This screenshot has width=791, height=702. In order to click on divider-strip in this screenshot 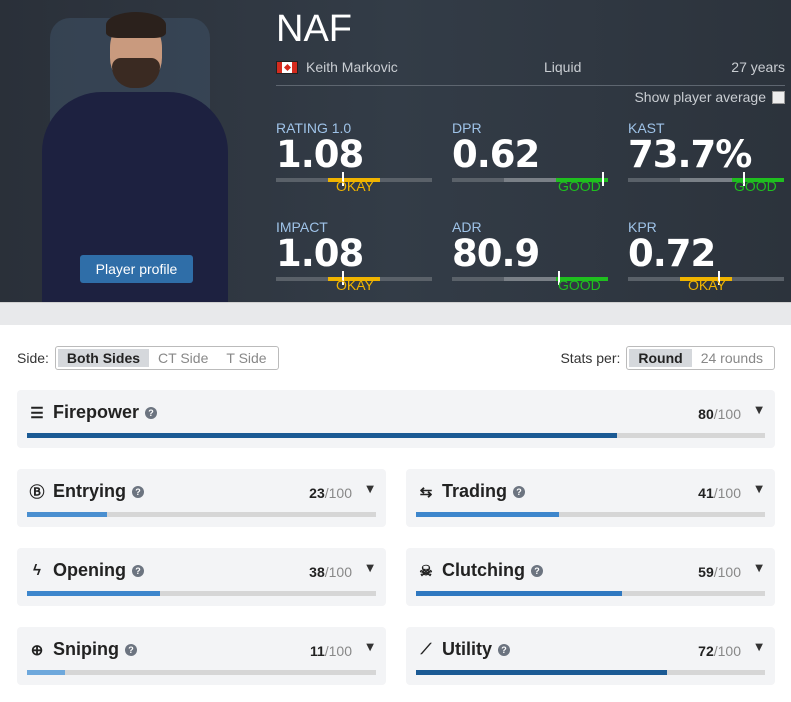, I will do `click(395, 313)`.